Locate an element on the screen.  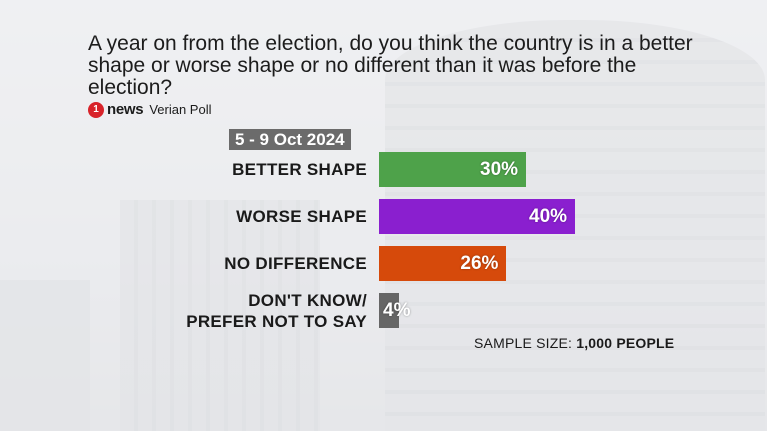
category-label-worse-shape: WORSE SHAPE is located at coordinates (301, 216).